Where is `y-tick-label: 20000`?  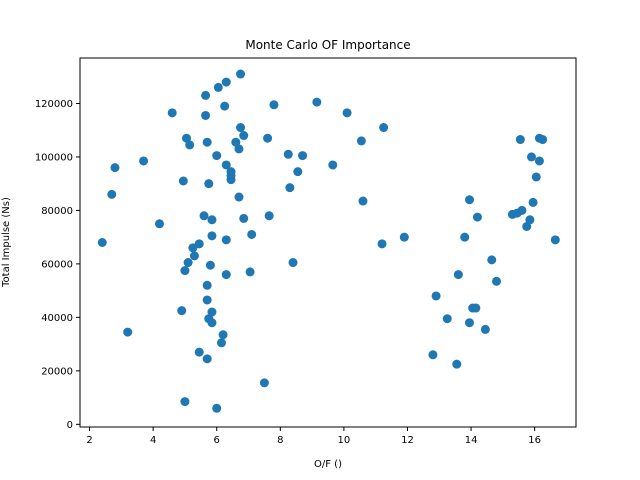 y-tick-label: 20000 is located at coordinates (57, 371).